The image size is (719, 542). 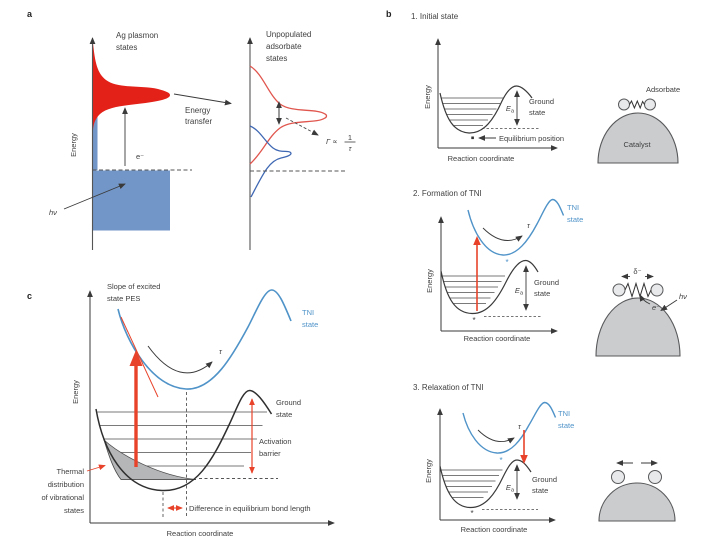 What do you see at coordinates (250, 508) in the screenshot?
I see `bond-length-label: Difference in equilibrium bond length` at bounding box center [250, 508].